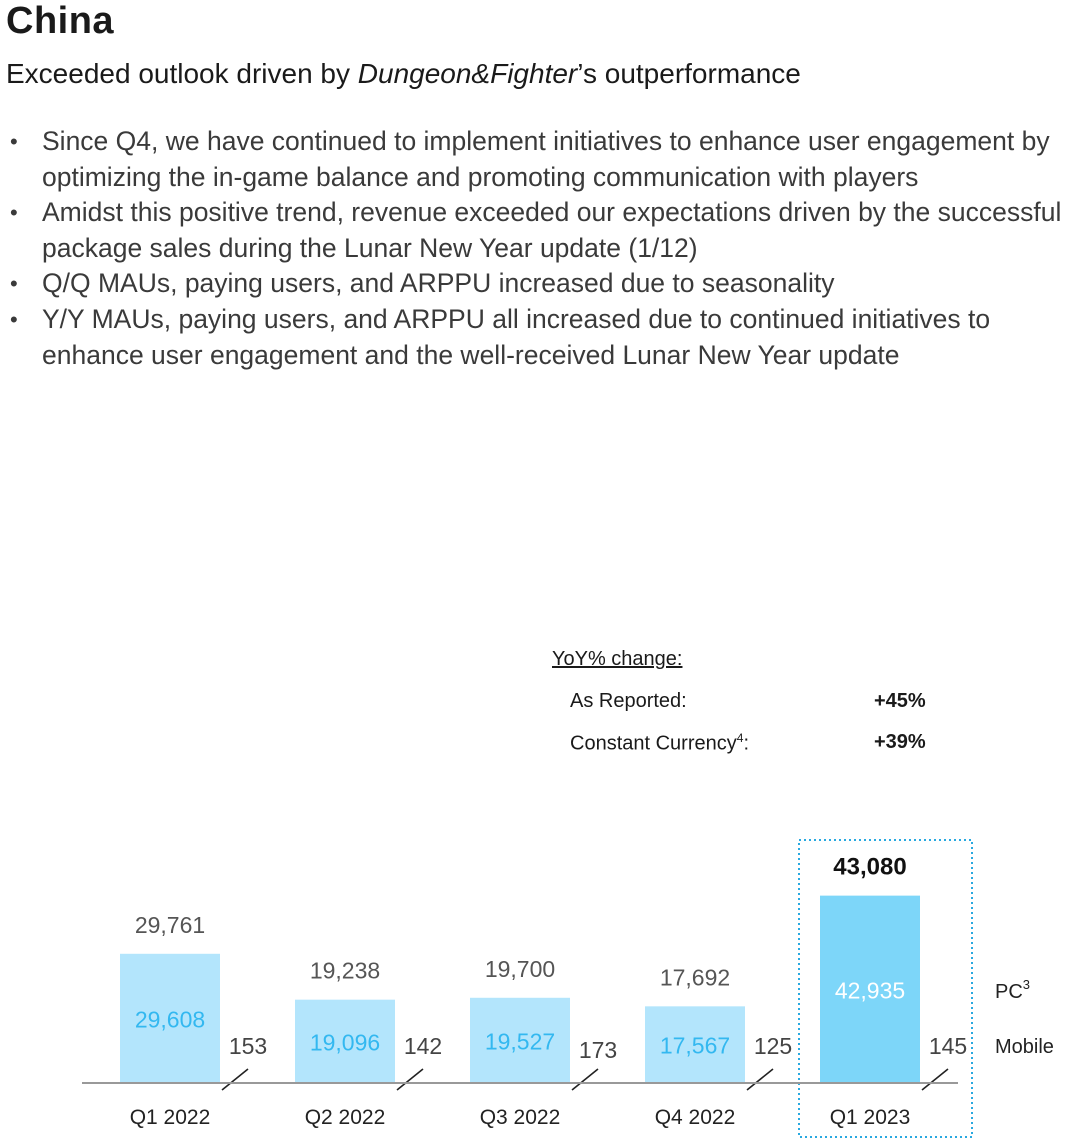 The height and width of the screenshot is (1143, 1080). What do you see at coordinates (695, 977) in the screenshot?
I see `total-value-label: 17,692` at bounding box center [695, 977].